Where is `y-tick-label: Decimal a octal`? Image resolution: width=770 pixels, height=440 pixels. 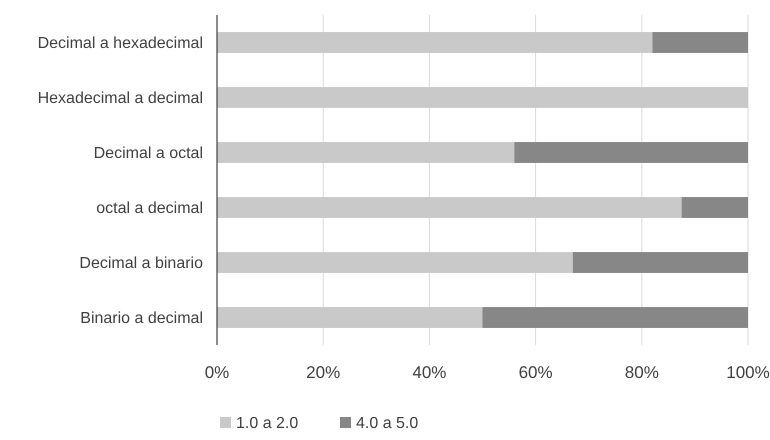 y-tick-label: Decimal a octal is located at coordinates (148, 153).